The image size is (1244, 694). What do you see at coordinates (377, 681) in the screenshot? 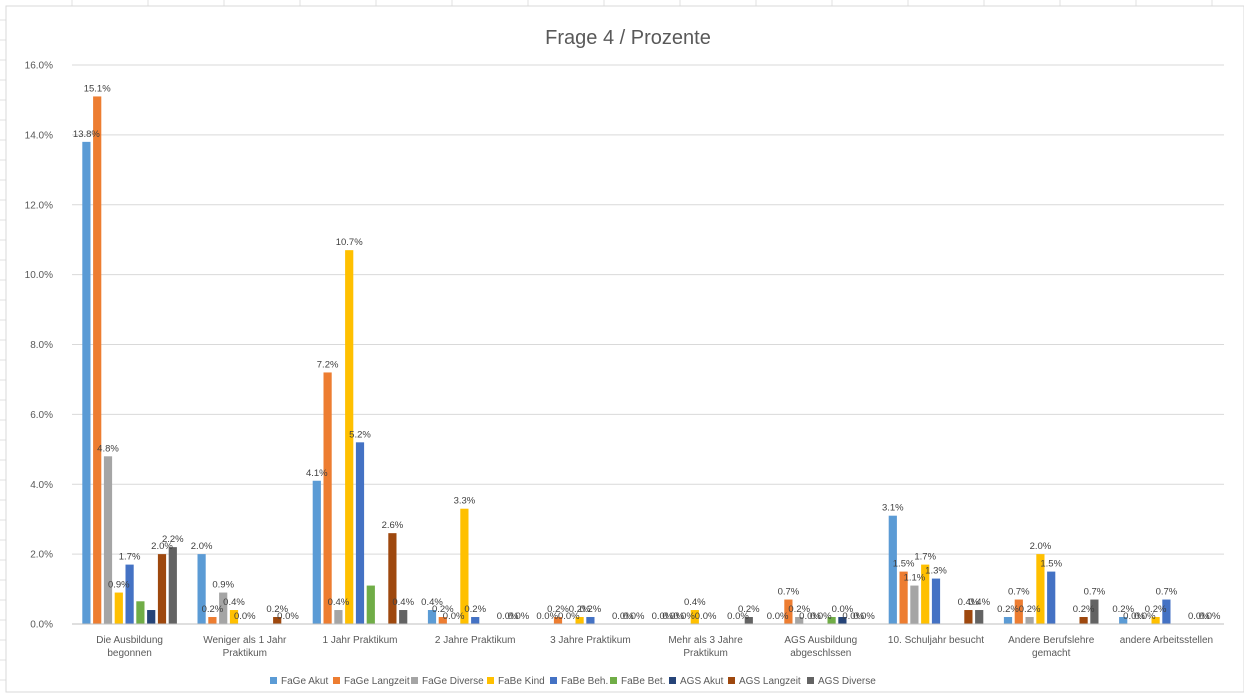
I see `legend-label: FaGe Langzeit` at bounding box center [377, 681].